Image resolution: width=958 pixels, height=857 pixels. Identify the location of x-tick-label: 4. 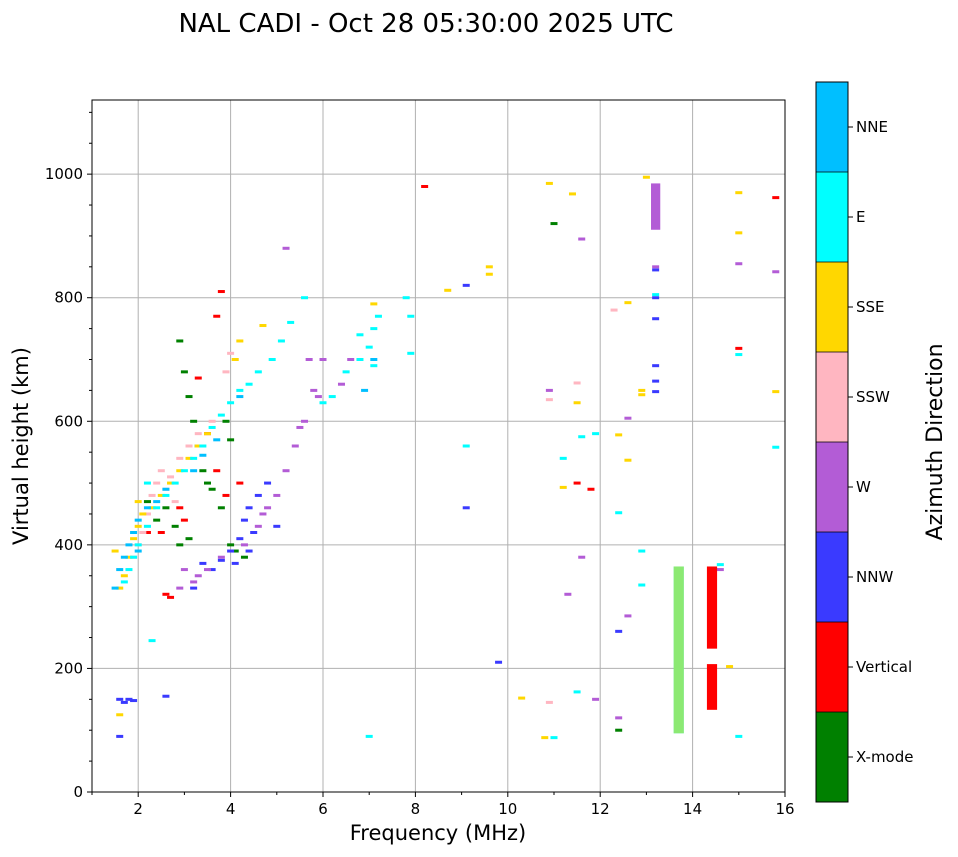
(231, 809).